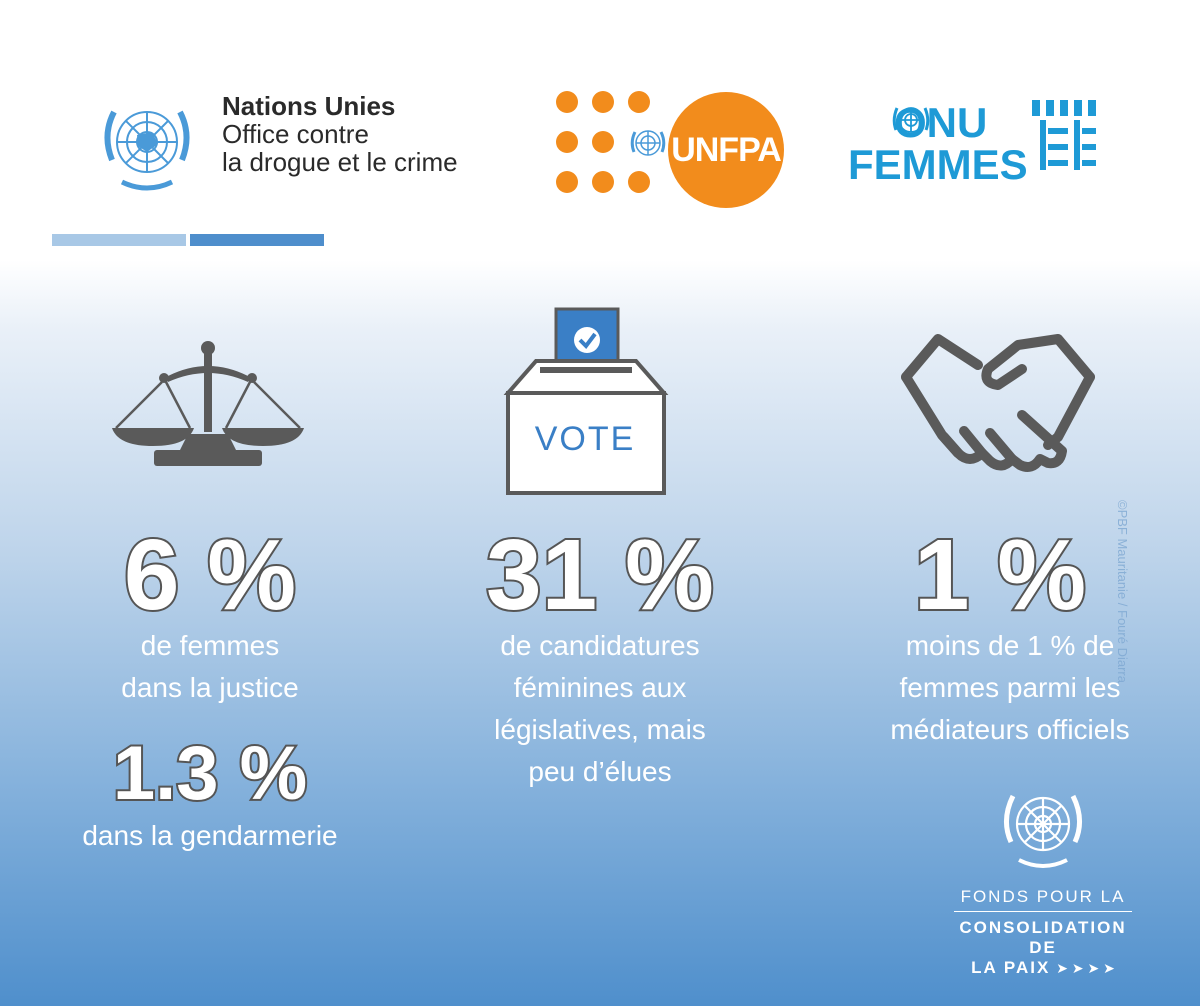  I want to click on unfpa-logo: UNFPA, so click(726, 150).